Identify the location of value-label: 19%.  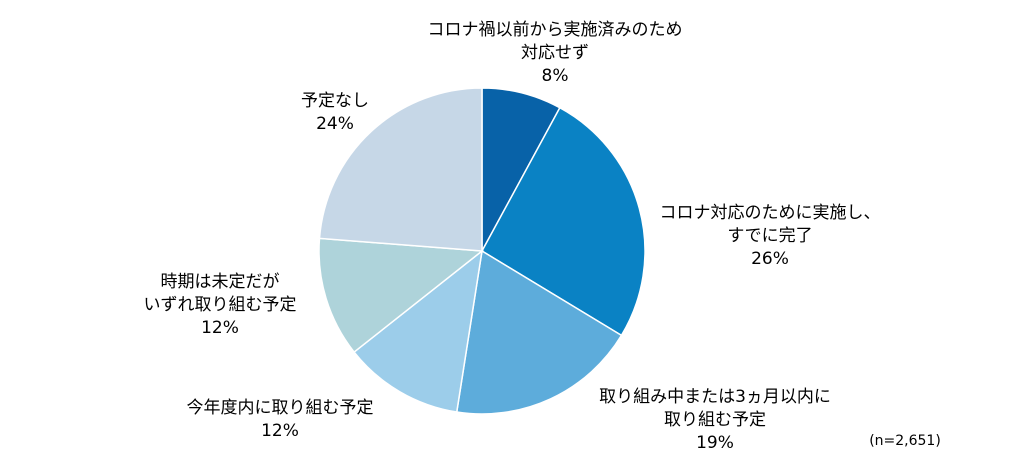
(715, 443).